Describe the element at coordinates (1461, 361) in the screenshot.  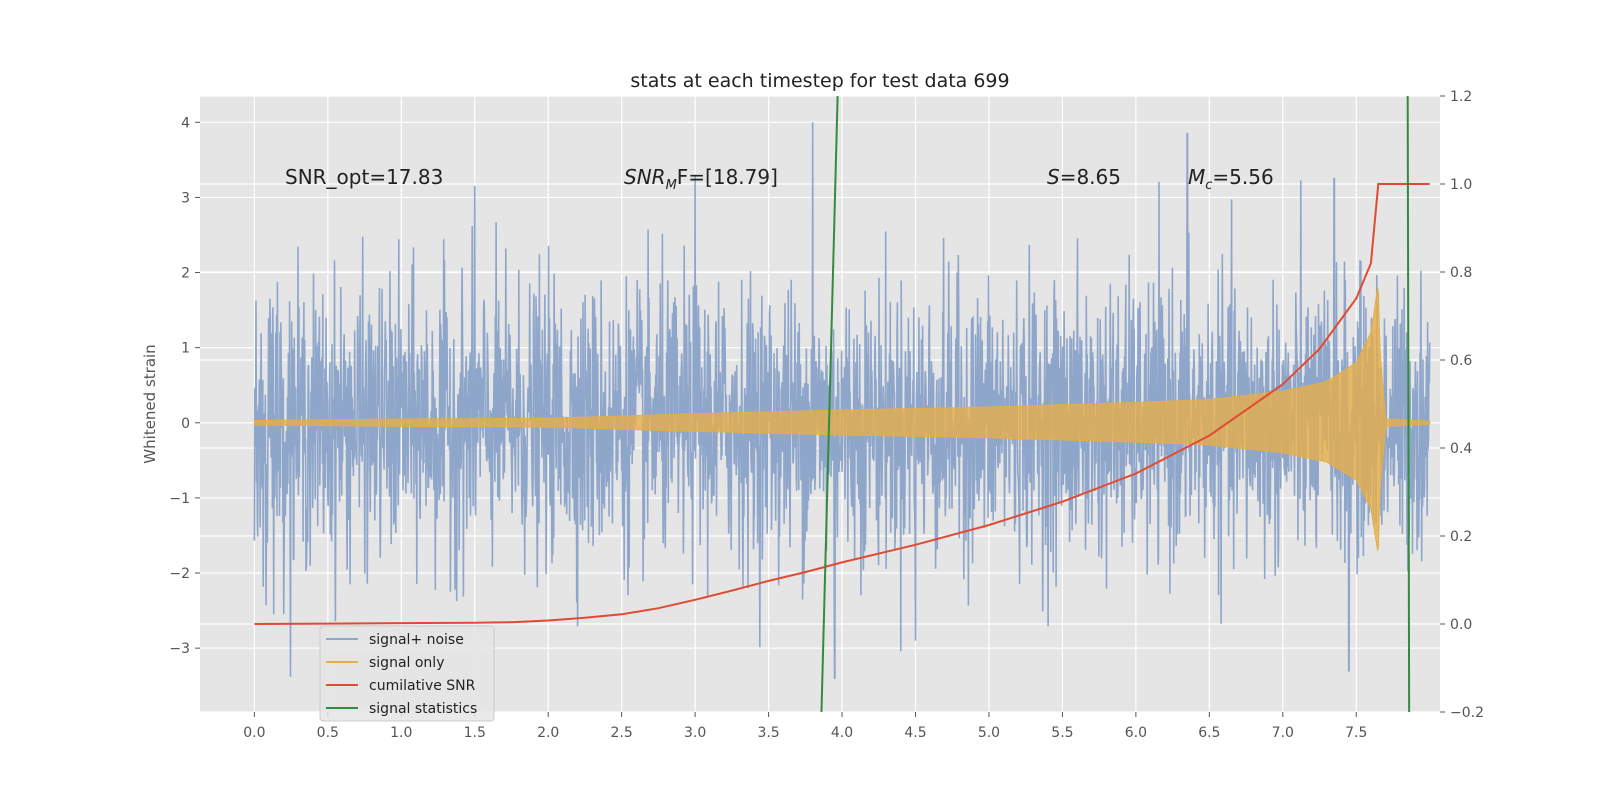
I see `y-right-tick-label: 0.6` at that location.